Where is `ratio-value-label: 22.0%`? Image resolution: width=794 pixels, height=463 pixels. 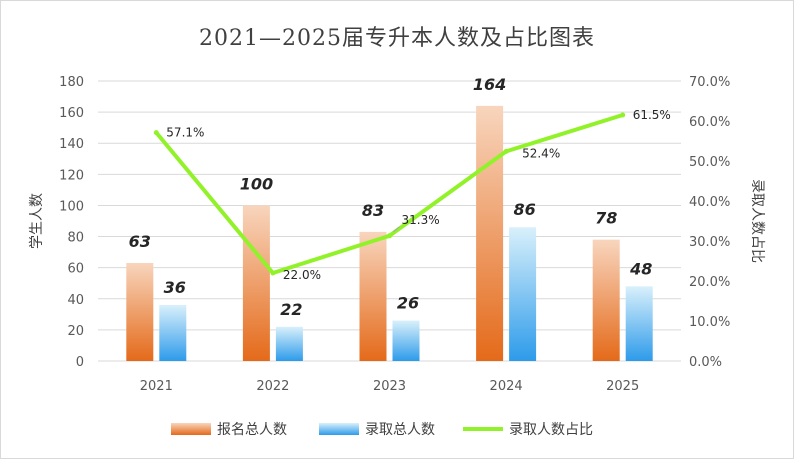 ratio-value-label: 22.0% is located at coordinates (302, 275).